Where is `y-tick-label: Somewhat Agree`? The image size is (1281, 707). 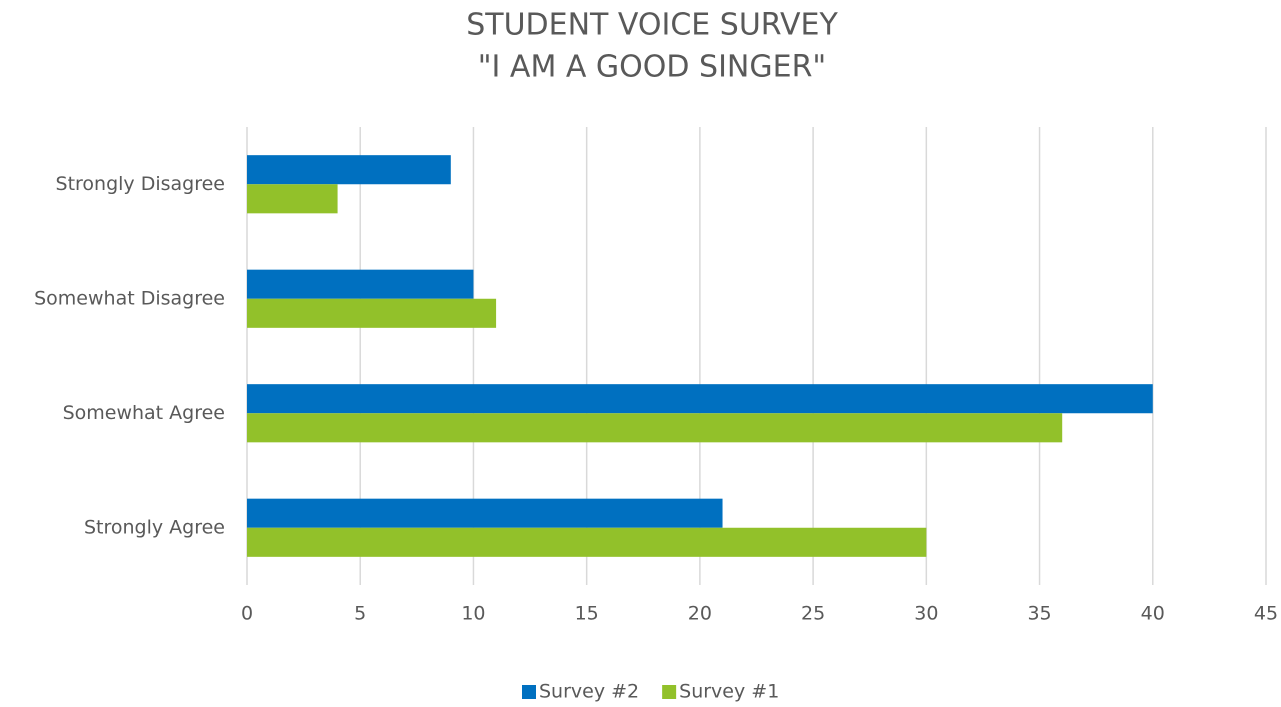
y-tick-label: Somewhat Agree is located at coordinates (144, 413).